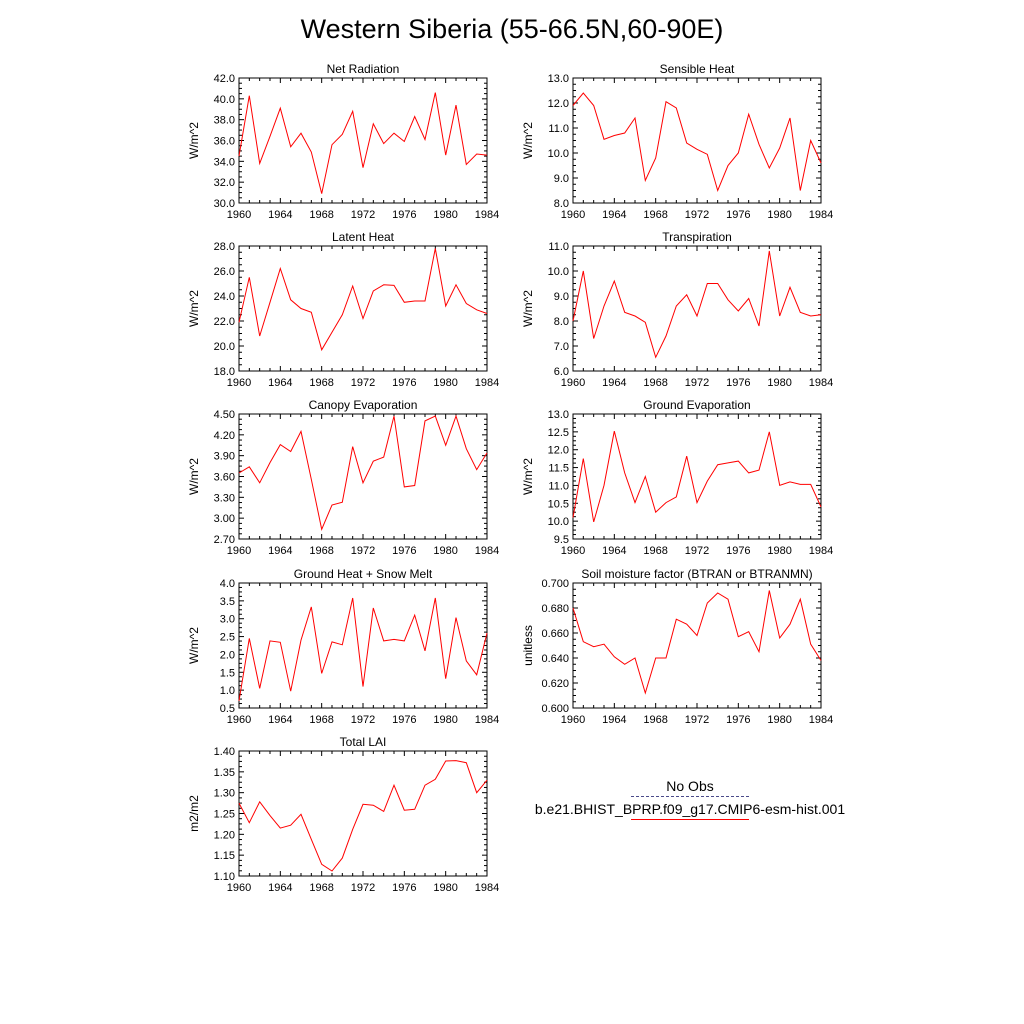  I want to click on y-tick-label: 26.0, so click(224, 272).